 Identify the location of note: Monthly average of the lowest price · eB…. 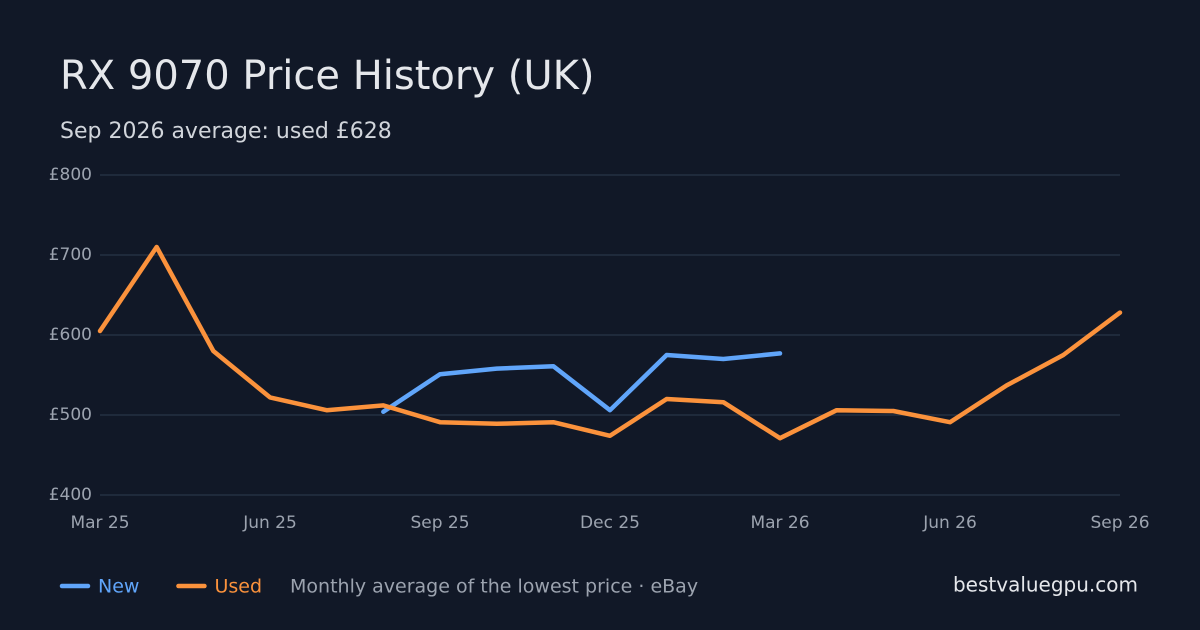
(494, 587).